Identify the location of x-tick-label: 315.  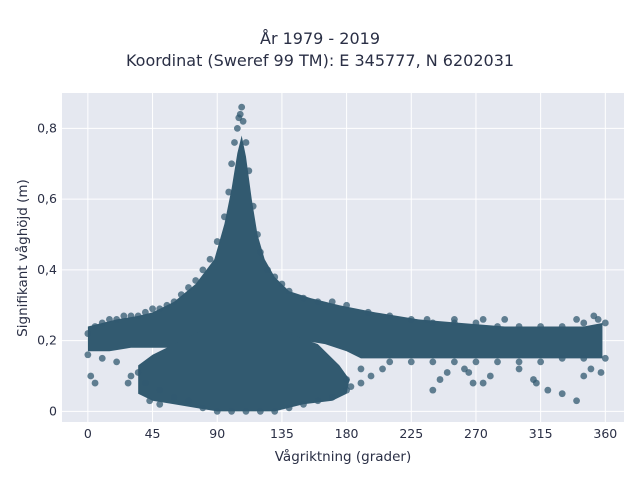
(541, 433).